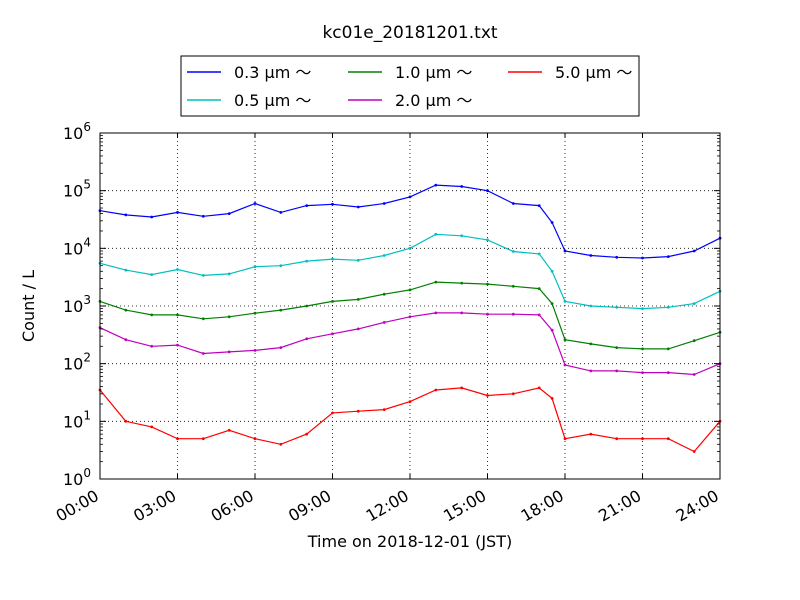 This screenshot has height=600, width=800. I want to click on y-tick-label: 10², so click(77, 362).